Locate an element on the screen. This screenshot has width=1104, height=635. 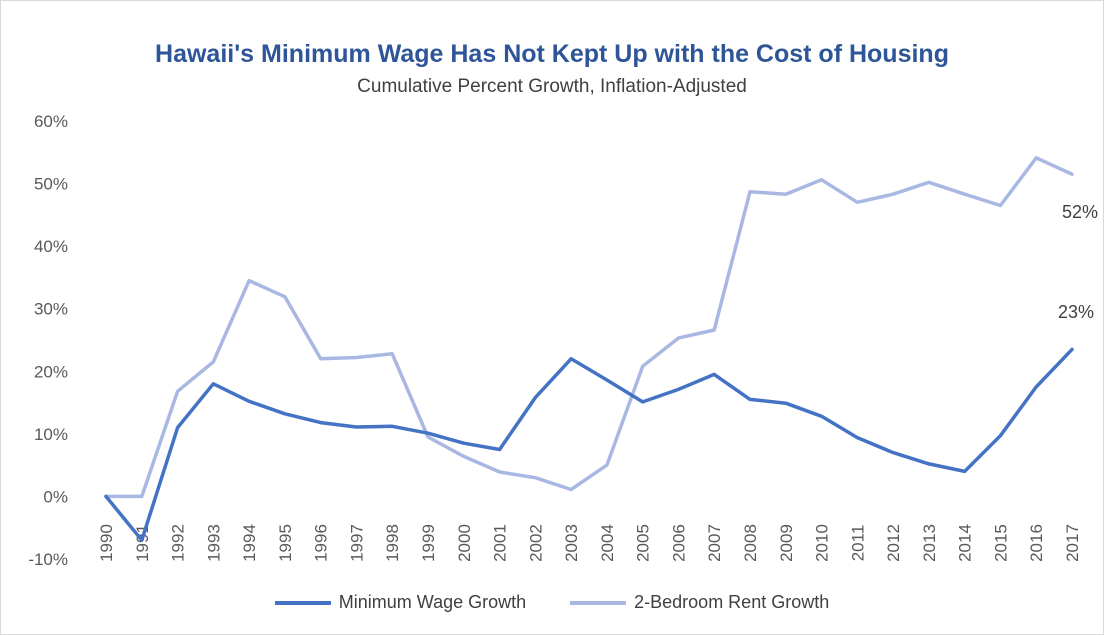
y-tick-label: 40% is located at coordinates (51, 246).